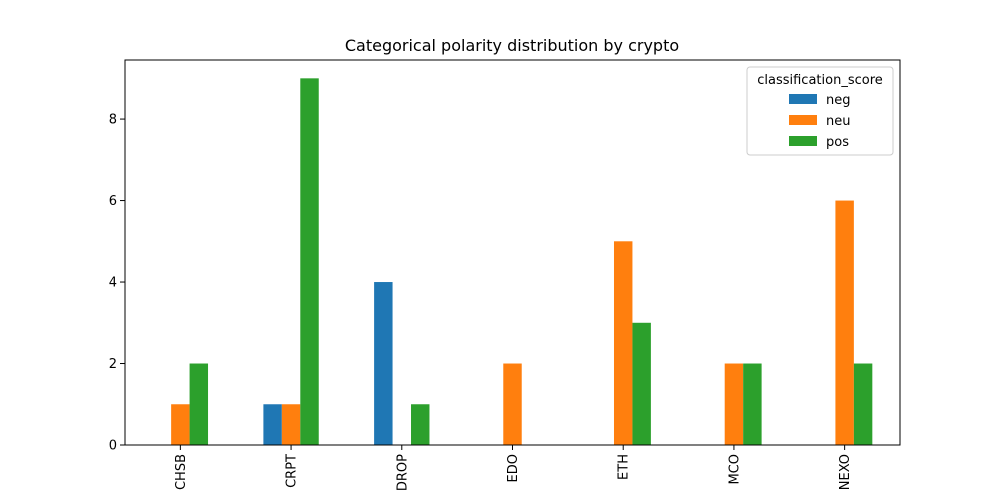  I want to click on x-axis: CHSB CRPT DROP EDO ETH MCO NEXO, so click(513, 468).